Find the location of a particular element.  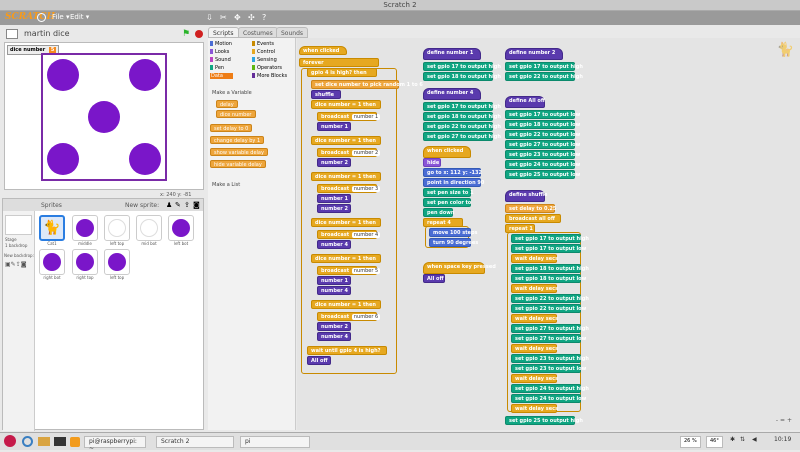

tab-costumes: Costumes is located at coordinates (258, 32).